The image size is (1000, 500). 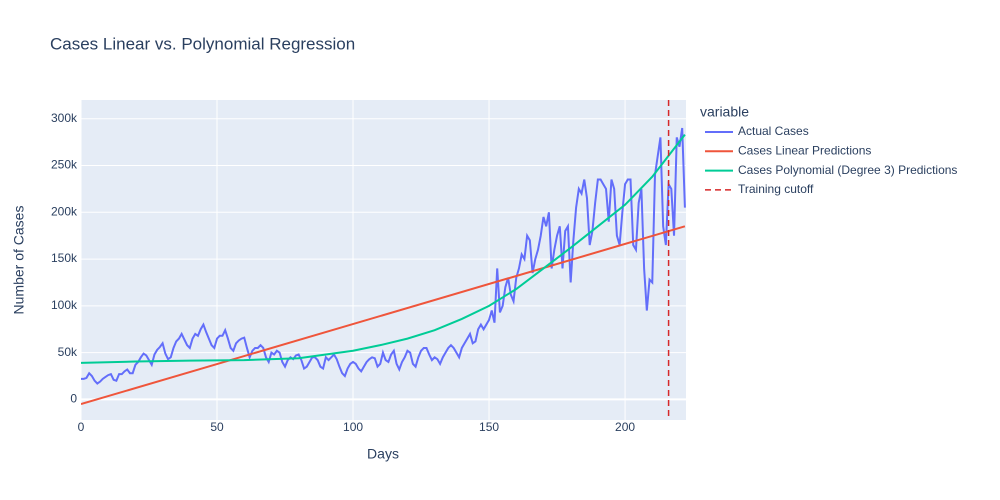 What do you see at coordinates (68, 352) in the screenshot?
I see `y-tick-label: 50k` at bounding box center [68, 352].